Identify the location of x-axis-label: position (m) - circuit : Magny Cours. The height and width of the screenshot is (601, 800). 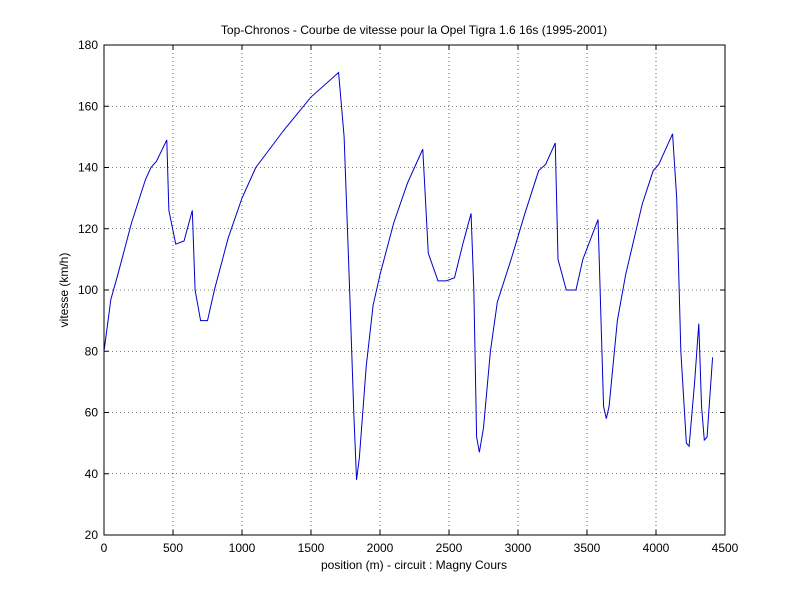
(414, 565).